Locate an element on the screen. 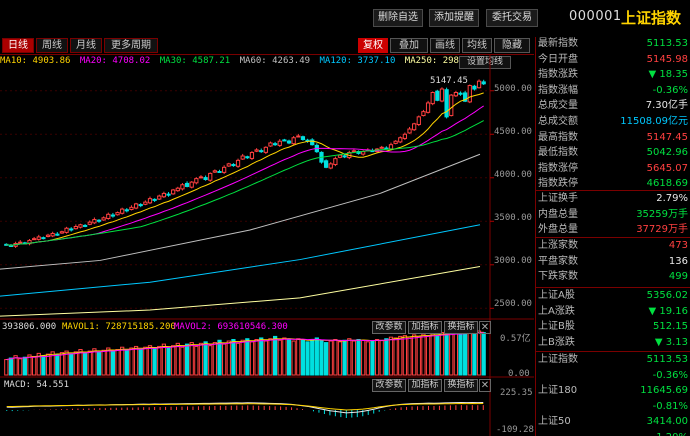 The width and height of the screenshot is (690, 436). info-row: 上涨家数 473 is located at coordinates (613, 246).